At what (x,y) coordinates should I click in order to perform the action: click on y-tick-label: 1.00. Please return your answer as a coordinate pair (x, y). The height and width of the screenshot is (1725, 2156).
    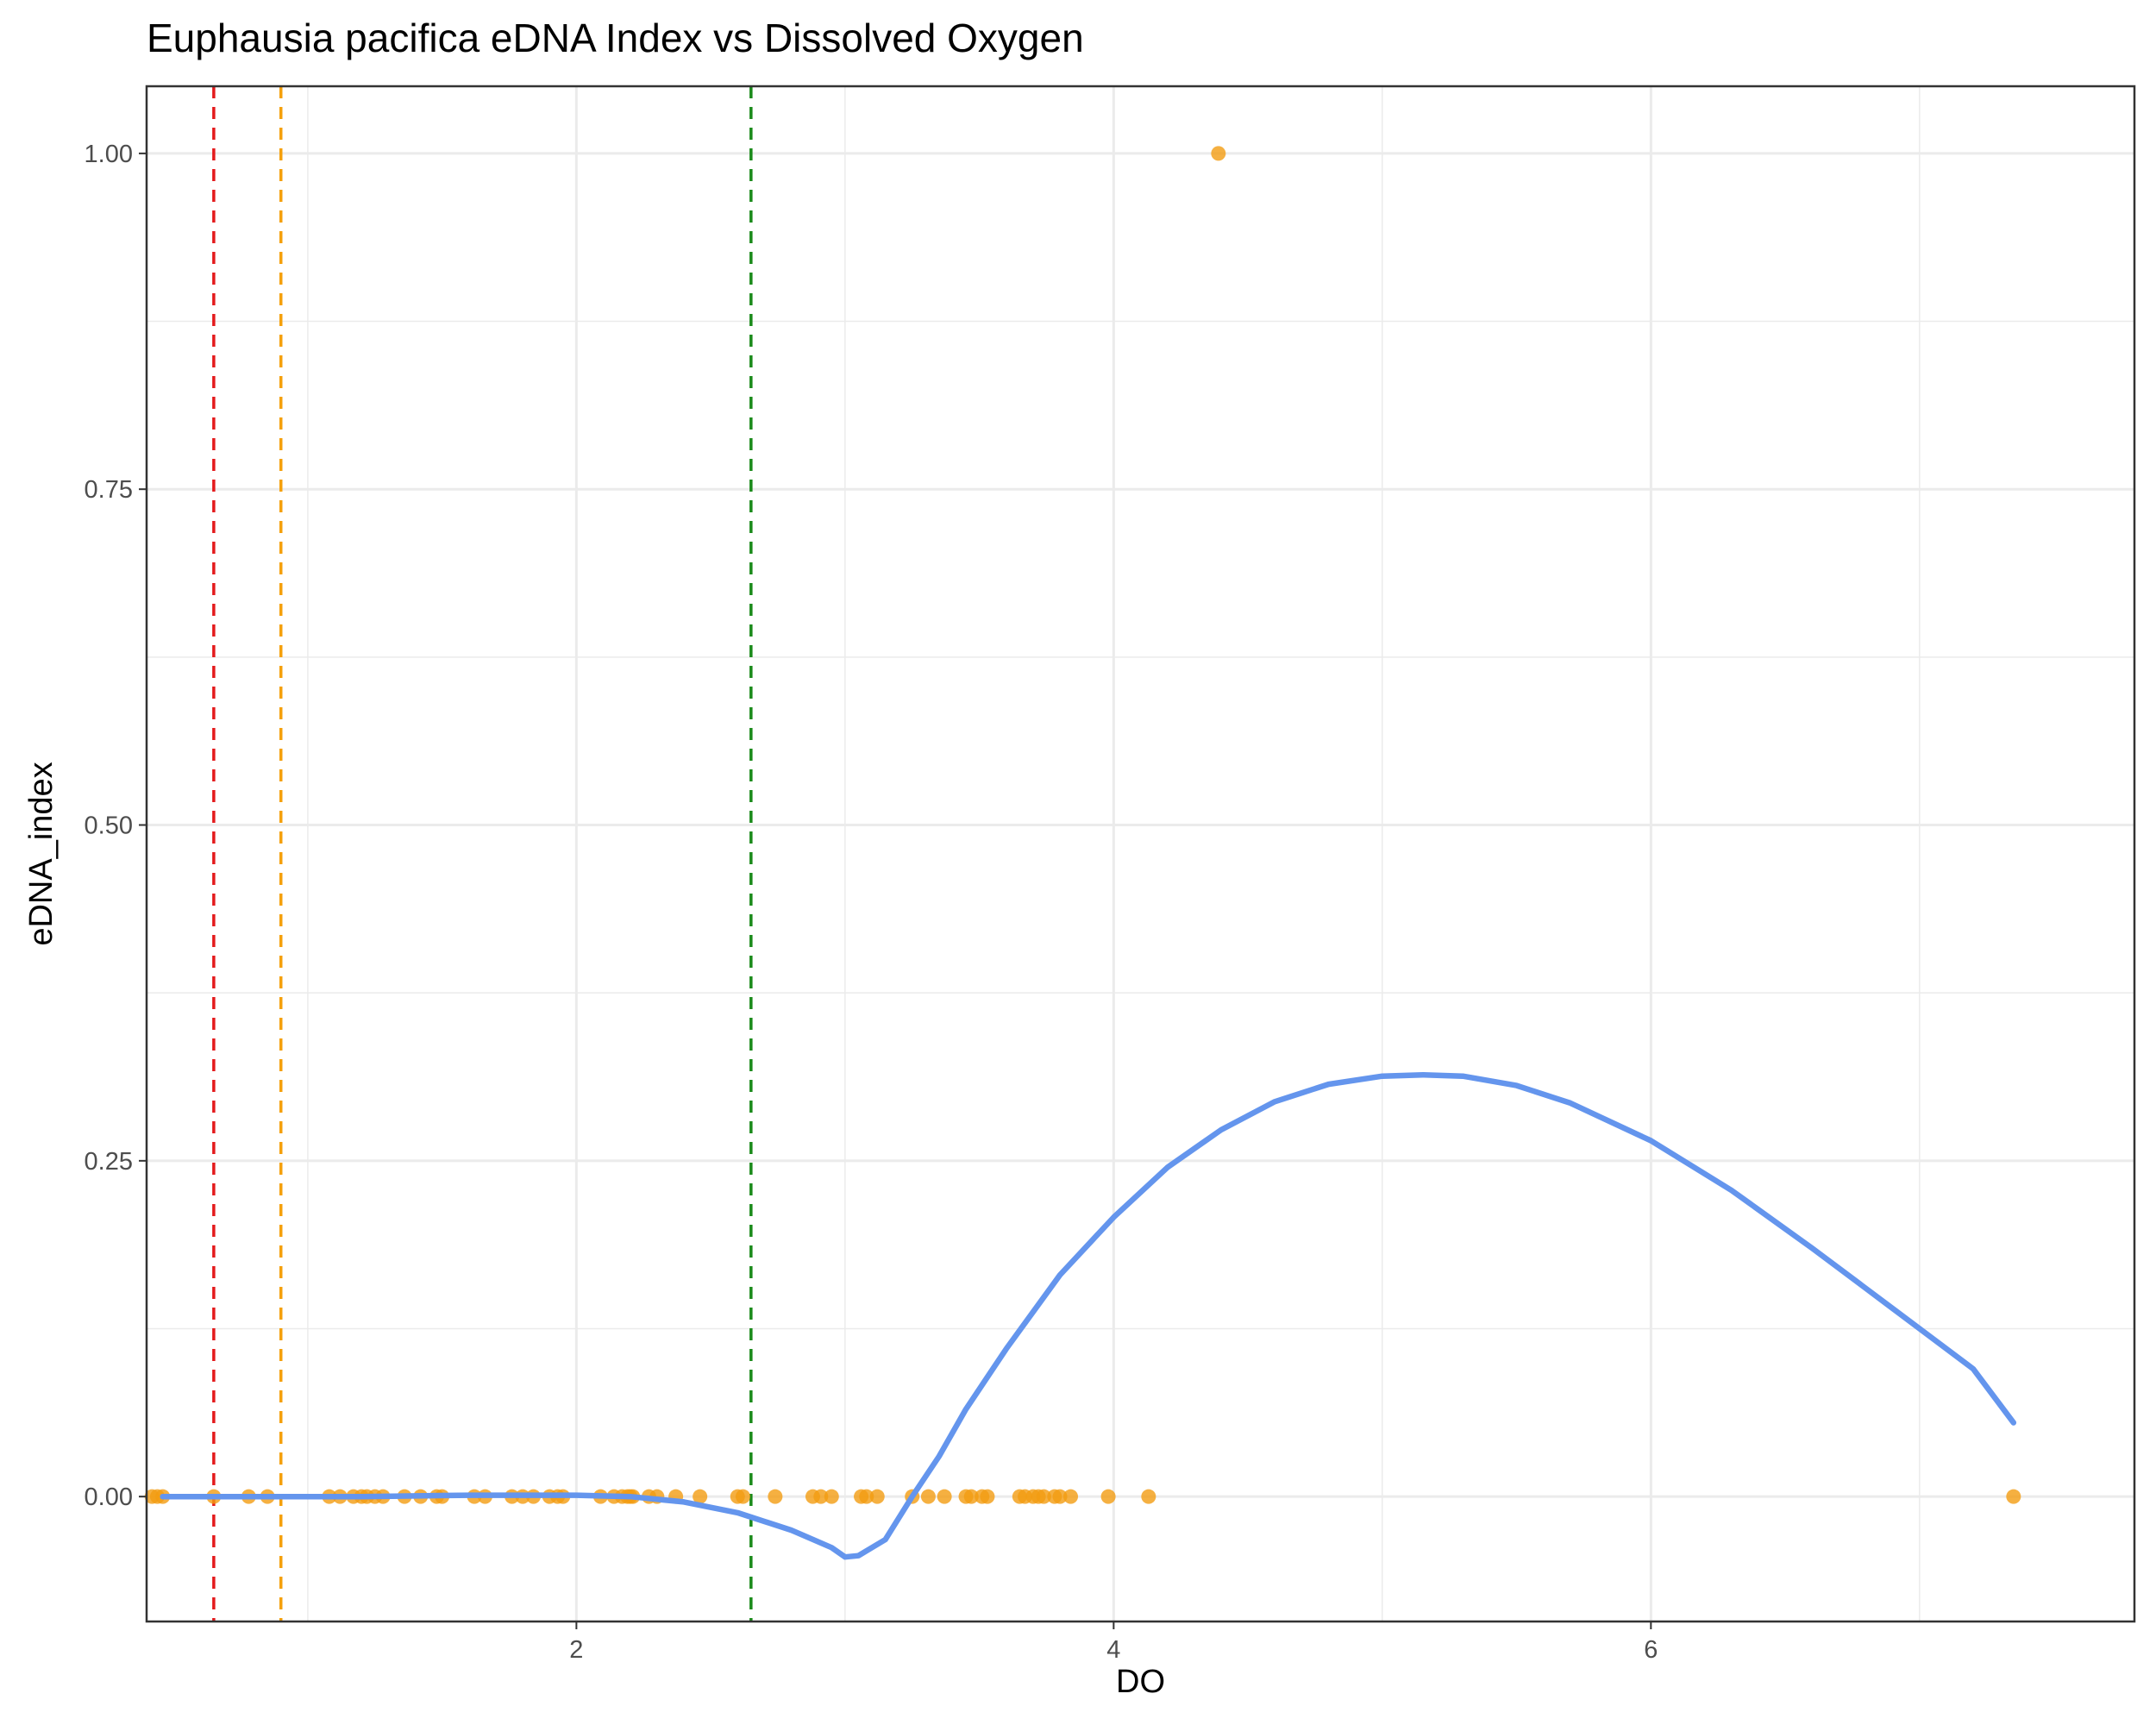
    Looking at the image, I should click on (109, 154).